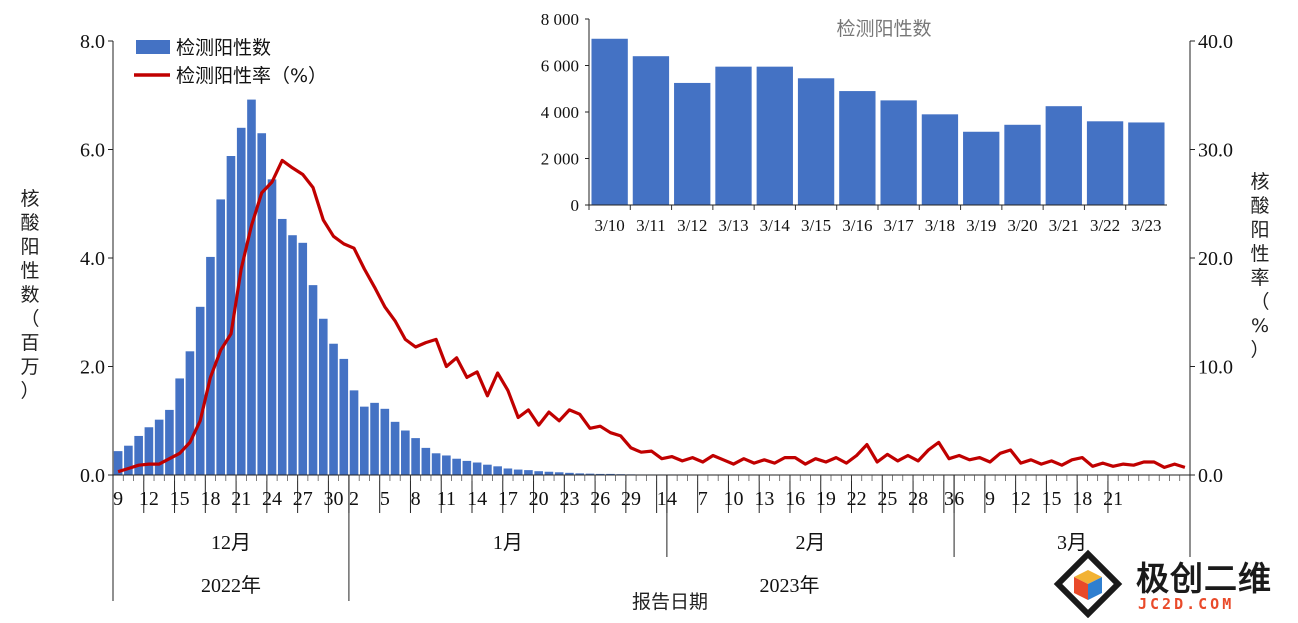  What do you see at coordinates (600, 499) in the screenshot?
I see `x-day-label: 26` at bounding box center [600, 499].